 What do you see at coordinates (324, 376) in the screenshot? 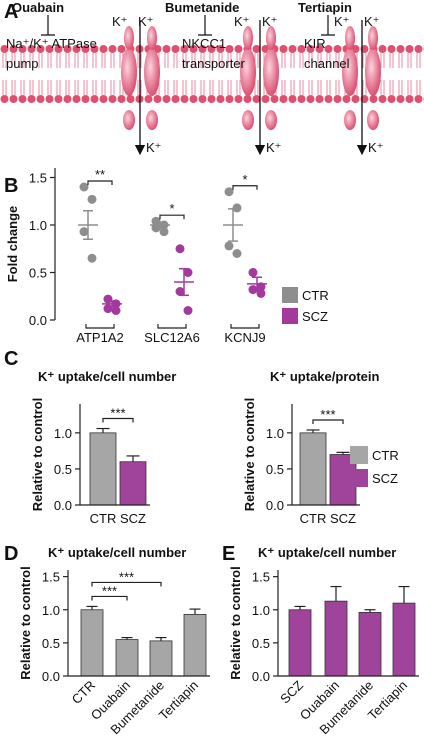
I see `chart-title: K⁺ uptake/protein` at bounding box center [324, 376].